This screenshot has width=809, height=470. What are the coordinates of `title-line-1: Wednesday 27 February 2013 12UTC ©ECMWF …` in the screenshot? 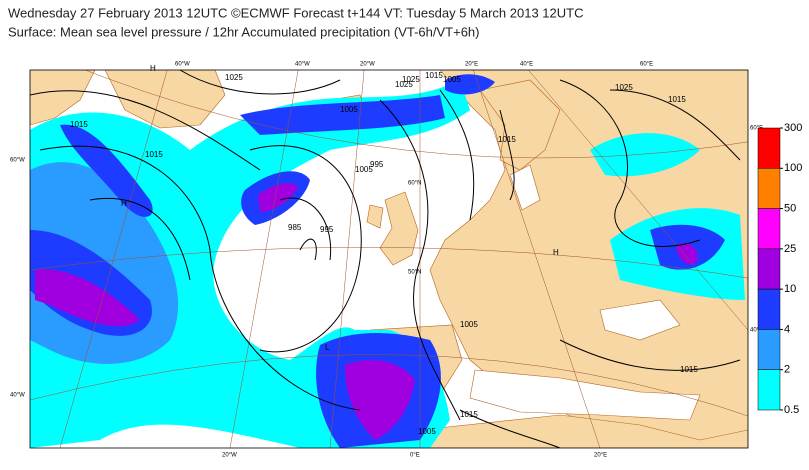 It's located at (295, 12).